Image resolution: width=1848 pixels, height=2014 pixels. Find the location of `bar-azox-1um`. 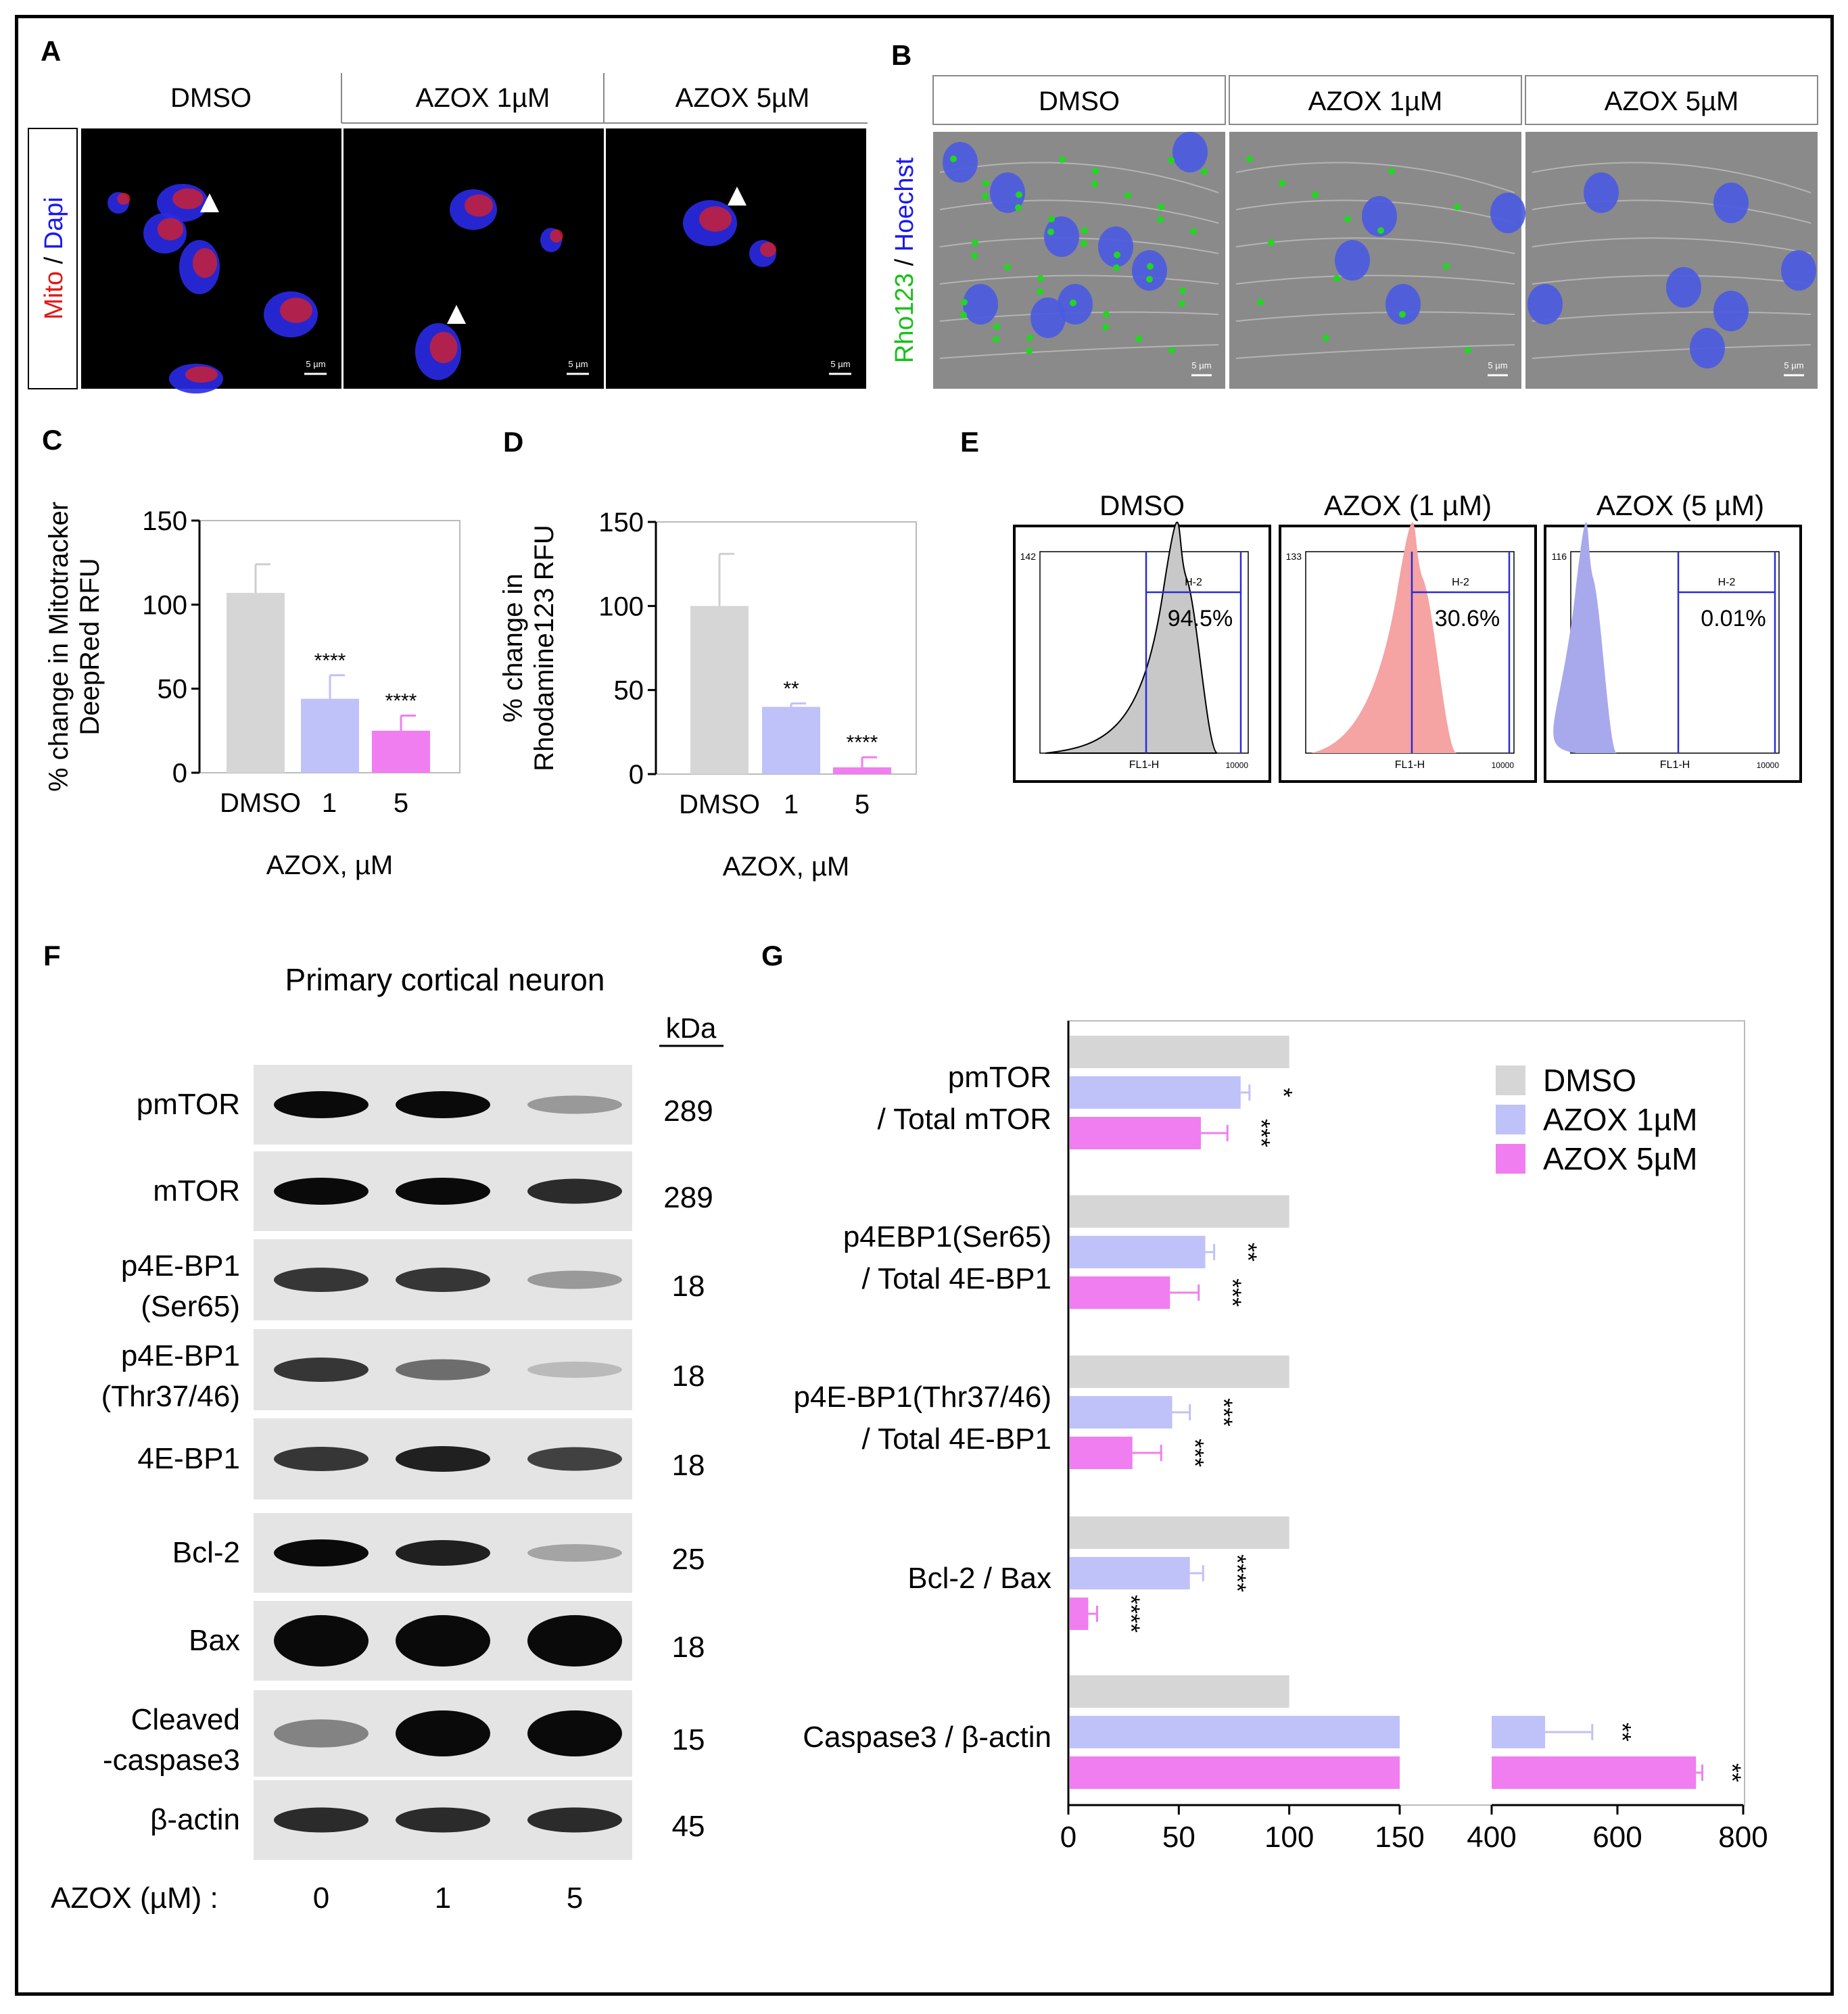

bar-azox-1um is located at coordinates (1121, 1412).